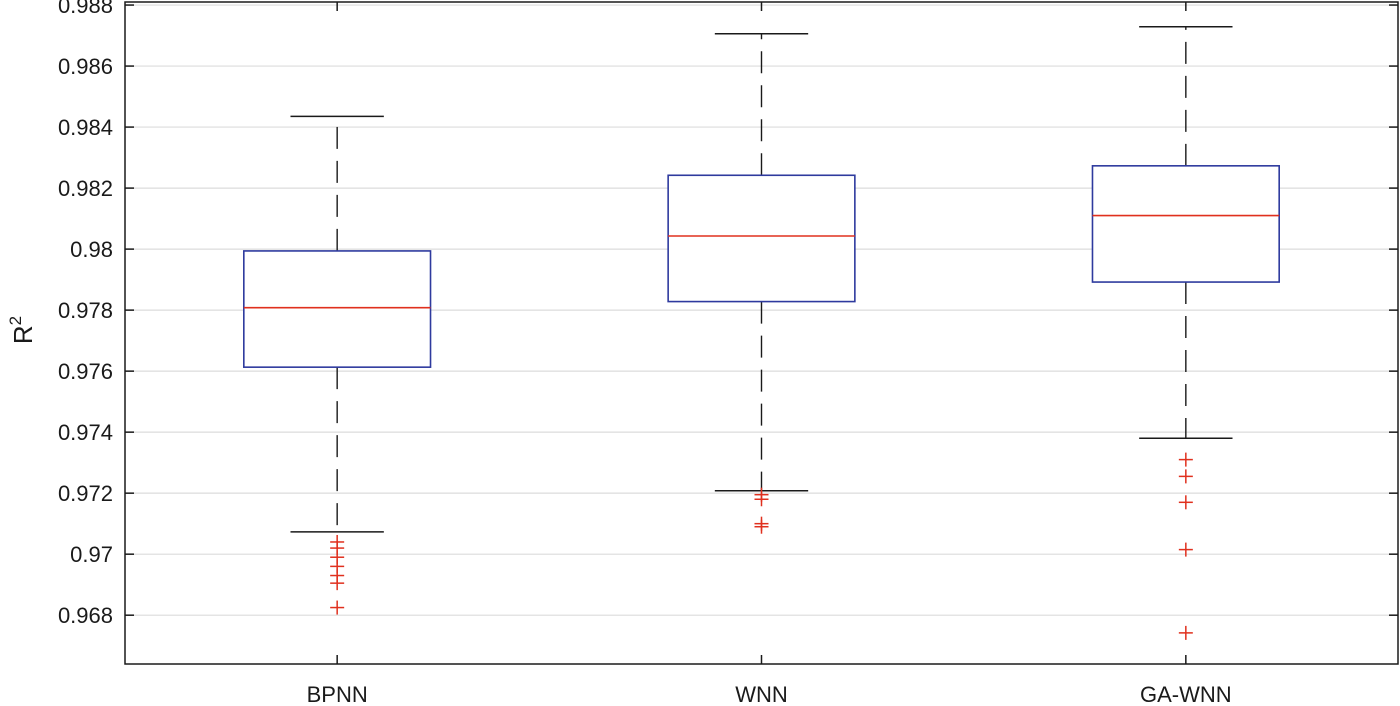  I want to click on y-tick-label: 0.986, so click(85, 66).